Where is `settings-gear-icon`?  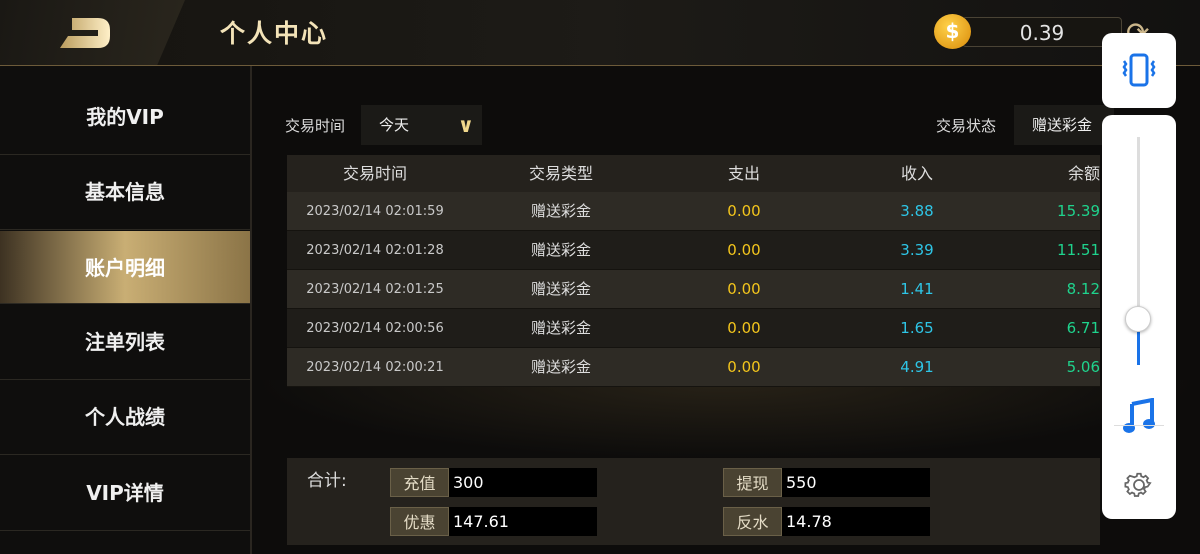
settings-gear-icon is located at coordinates (1139, 485).